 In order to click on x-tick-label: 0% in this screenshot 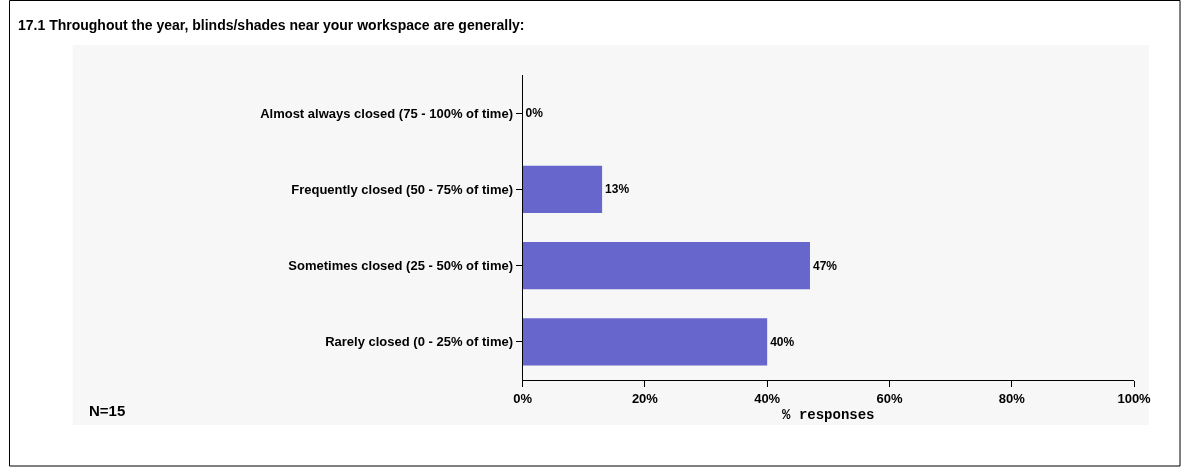, I will do `click(523, 398)`.